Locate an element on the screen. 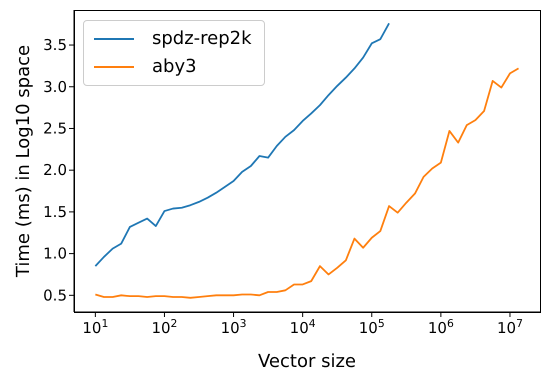 This screenshot has height=377, width=549. y-tick-label: 3.5 is located at coordinates (55, 45).